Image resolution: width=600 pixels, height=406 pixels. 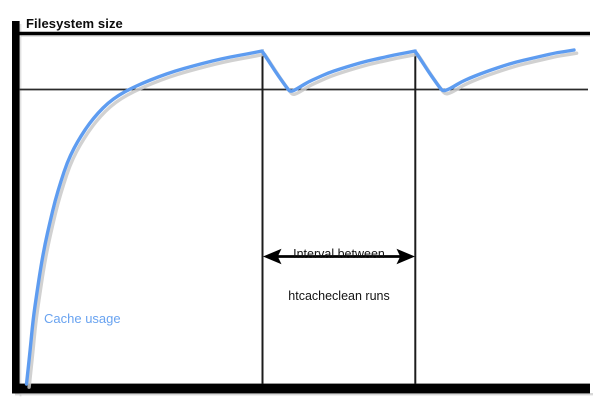 I want to click on x-axis-bar, so click(x=301, y=388).